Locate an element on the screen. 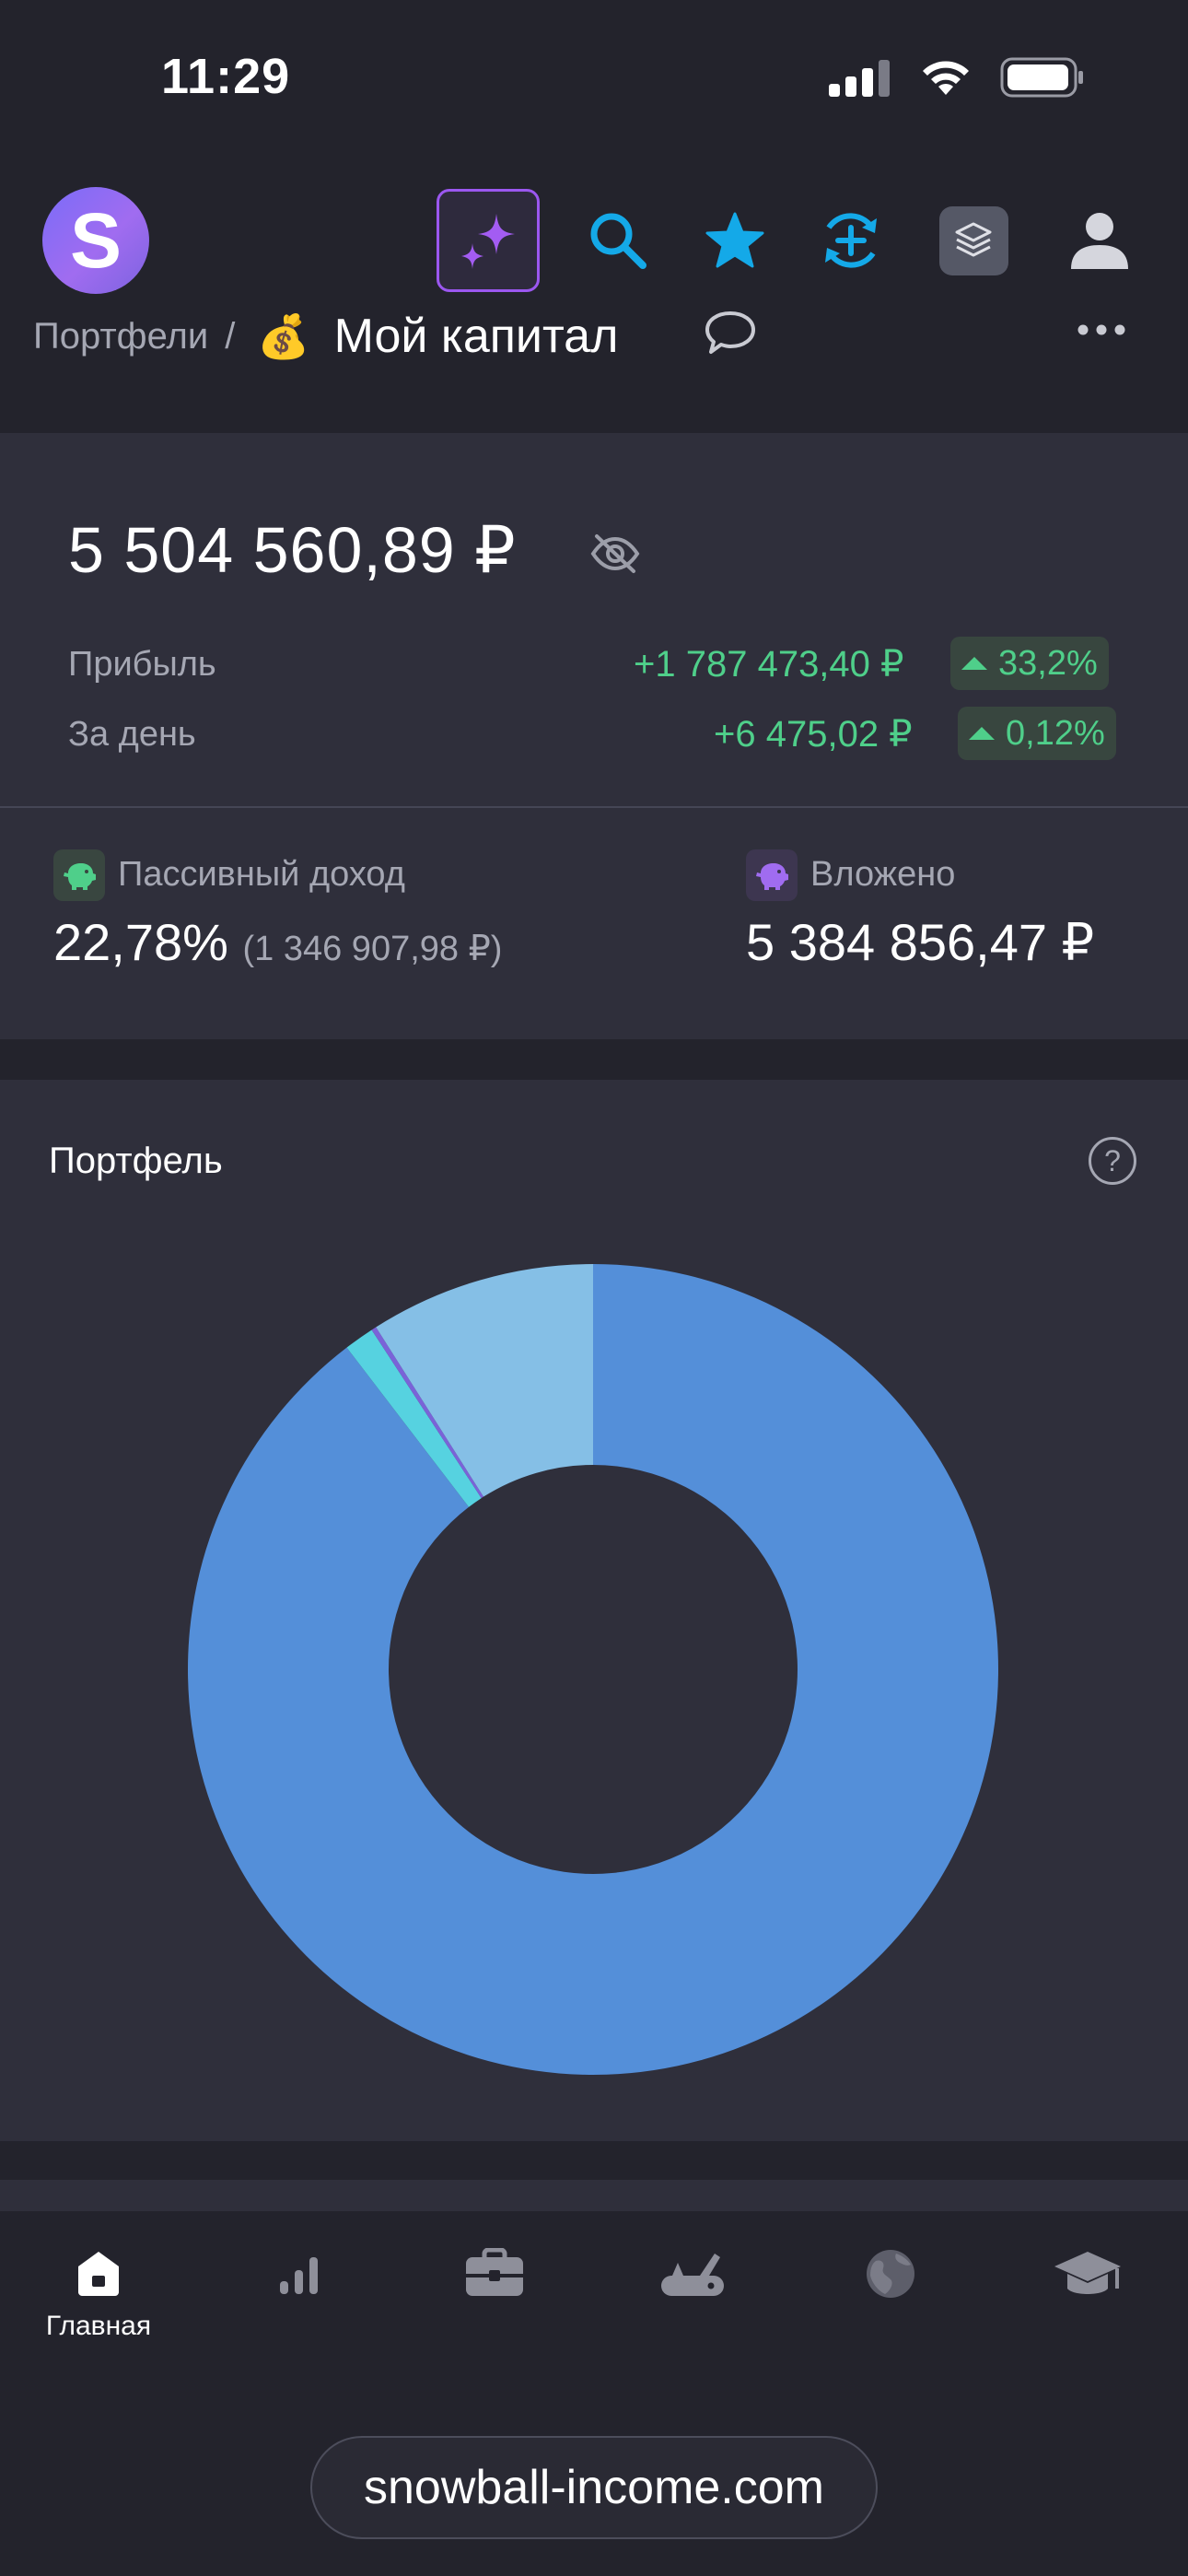 The height and width of the screenshot is (2576, 1188). education-icon is located at coordinates (1087, 2273).